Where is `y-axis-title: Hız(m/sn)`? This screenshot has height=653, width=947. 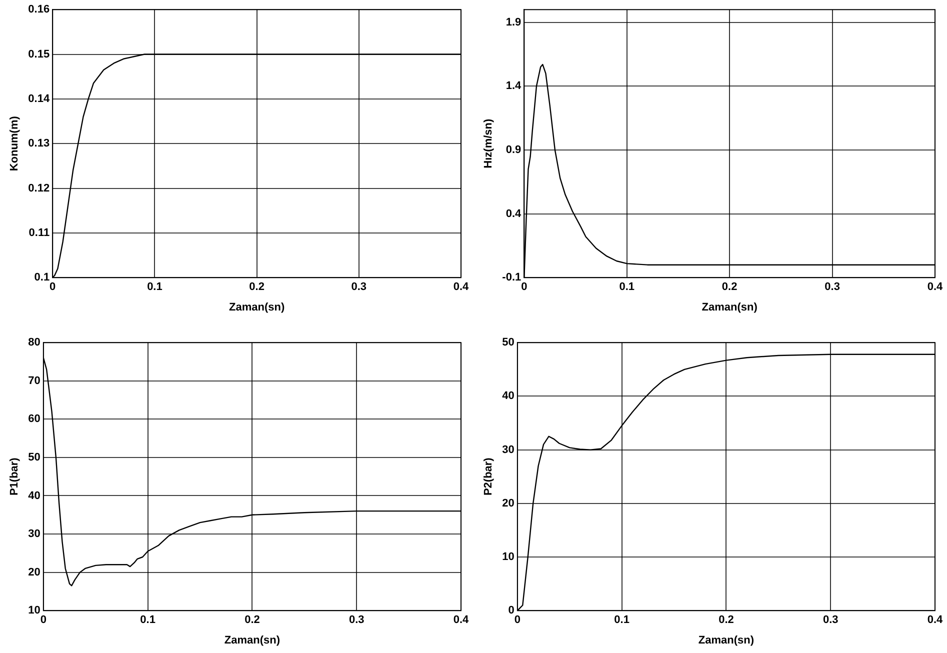 y-axis-title: Hız(m/sn) is located at coordinates (488, 143).